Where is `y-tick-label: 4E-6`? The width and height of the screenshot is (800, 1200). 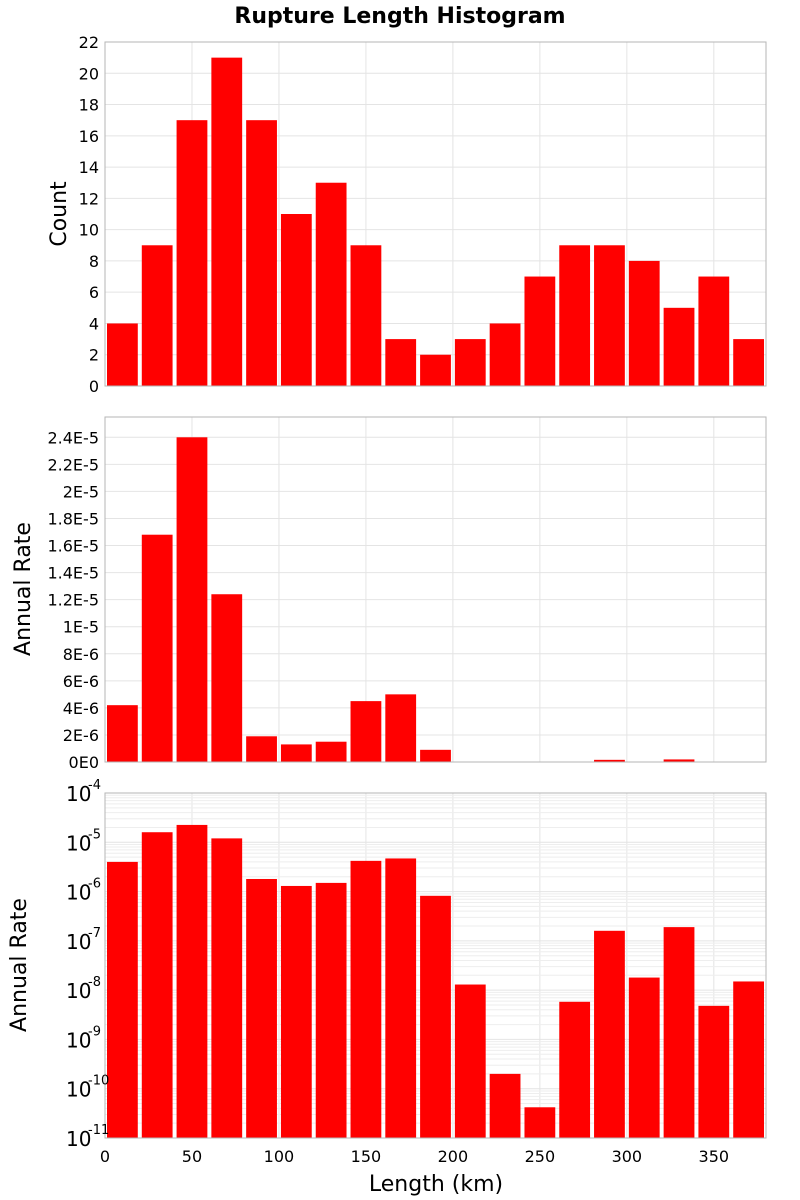 y-tick-label: 4E-6 is located at coordinates (81, 708).